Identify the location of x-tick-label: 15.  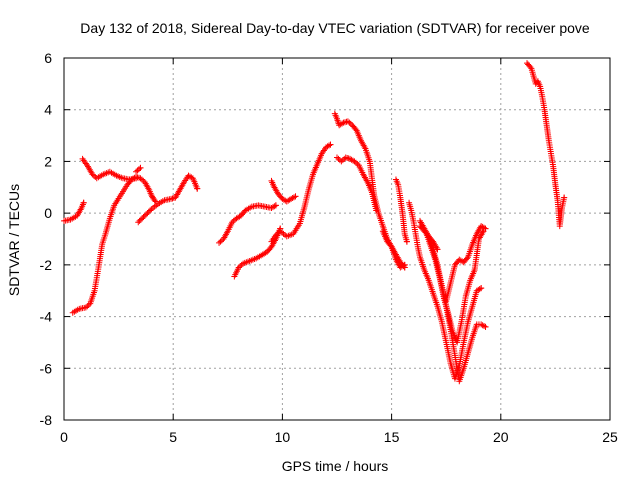
(392, 437).